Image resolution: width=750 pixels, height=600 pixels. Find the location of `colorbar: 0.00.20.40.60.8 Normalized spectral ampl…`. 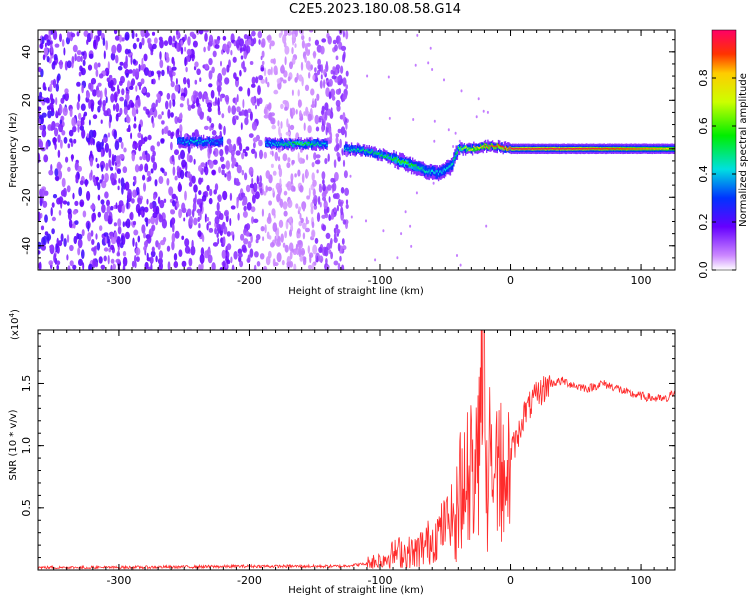

colorbar: 0.00.20.40.60.8 Normalized spectral ampl… is located at coordinates (723, 154).